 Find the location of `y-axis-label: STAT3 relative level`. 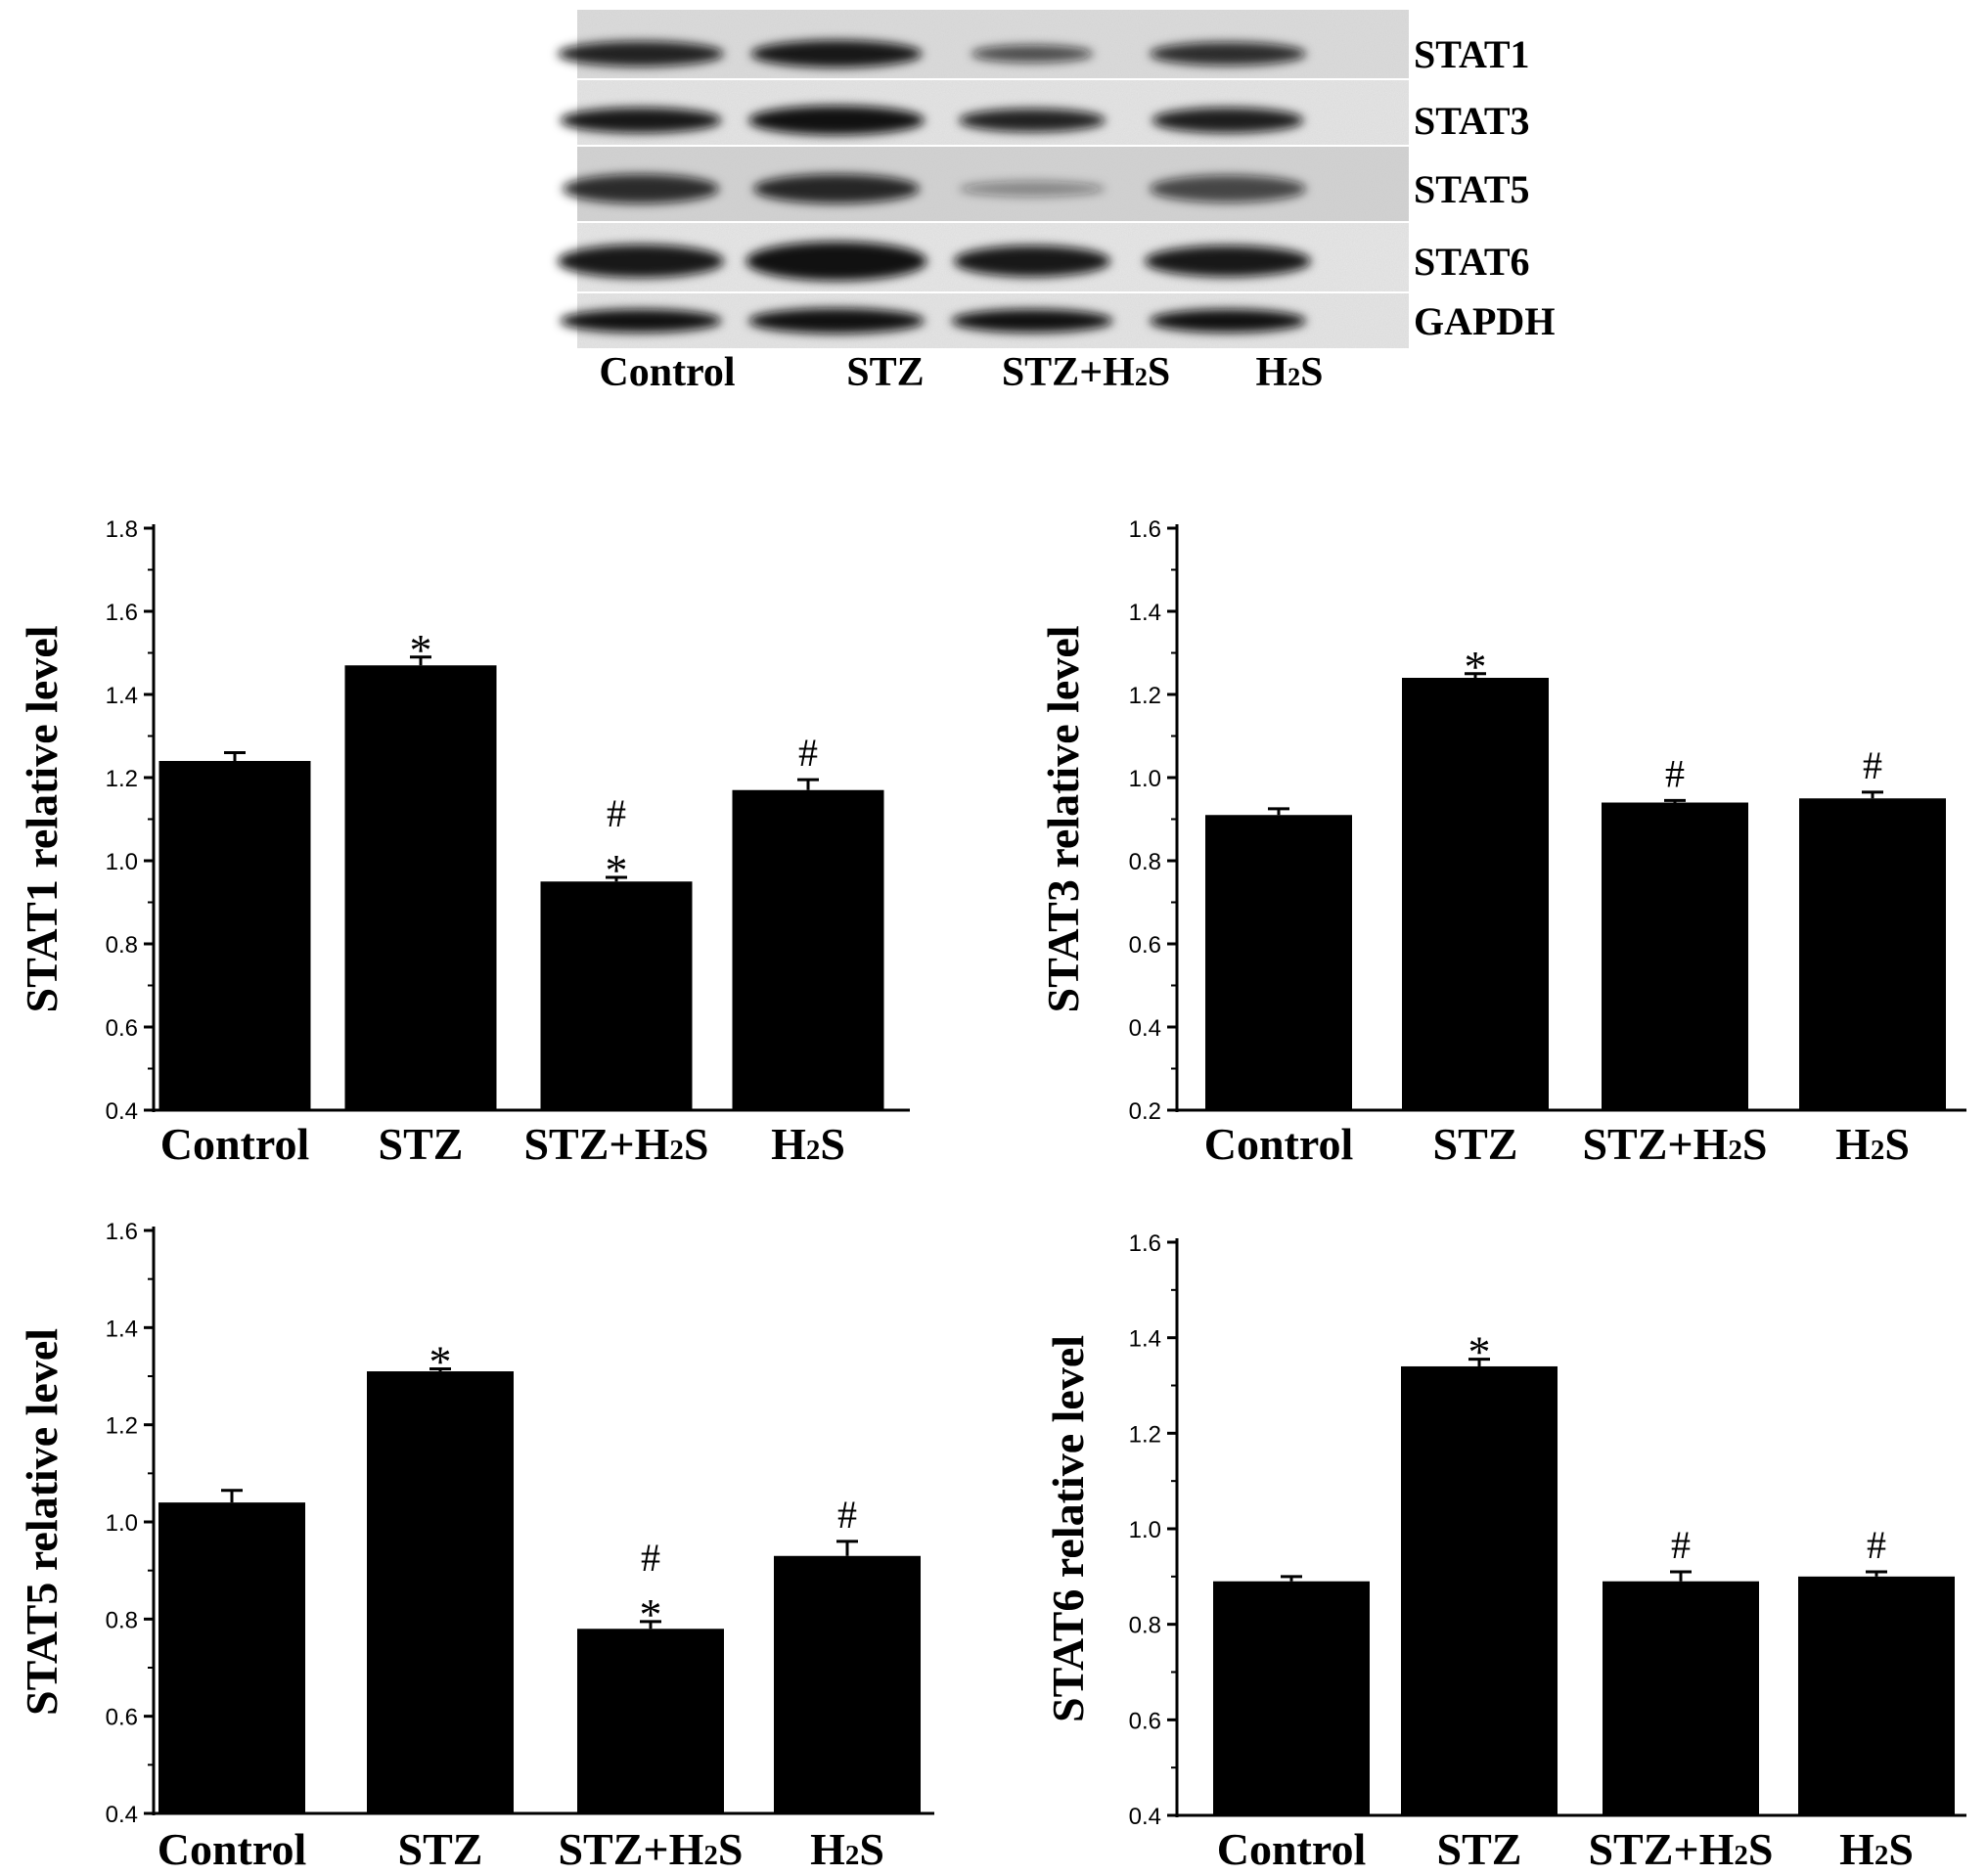

y-axis-label: STAT3 relative level is located at coordinates (1063, 818).